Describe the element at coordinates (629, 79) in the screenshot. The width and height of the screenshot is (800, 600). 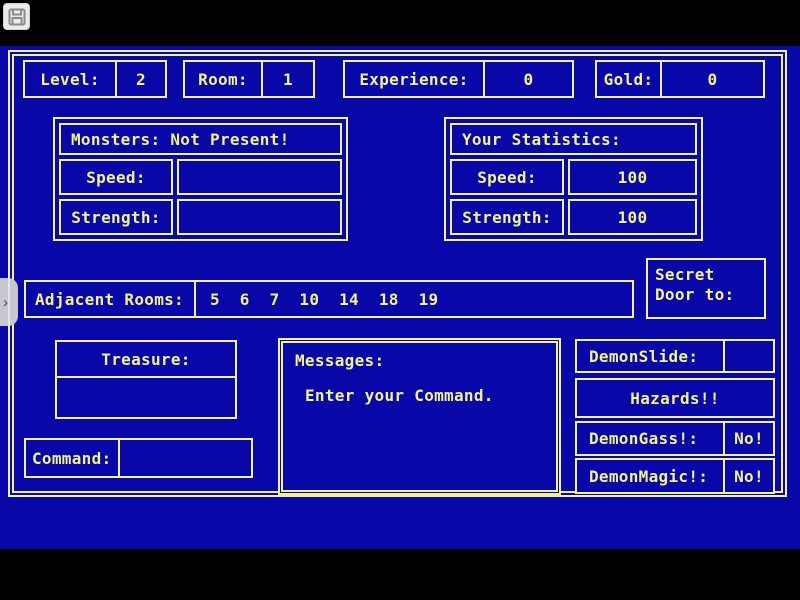
I see `gold-label: Gold:` at that location.